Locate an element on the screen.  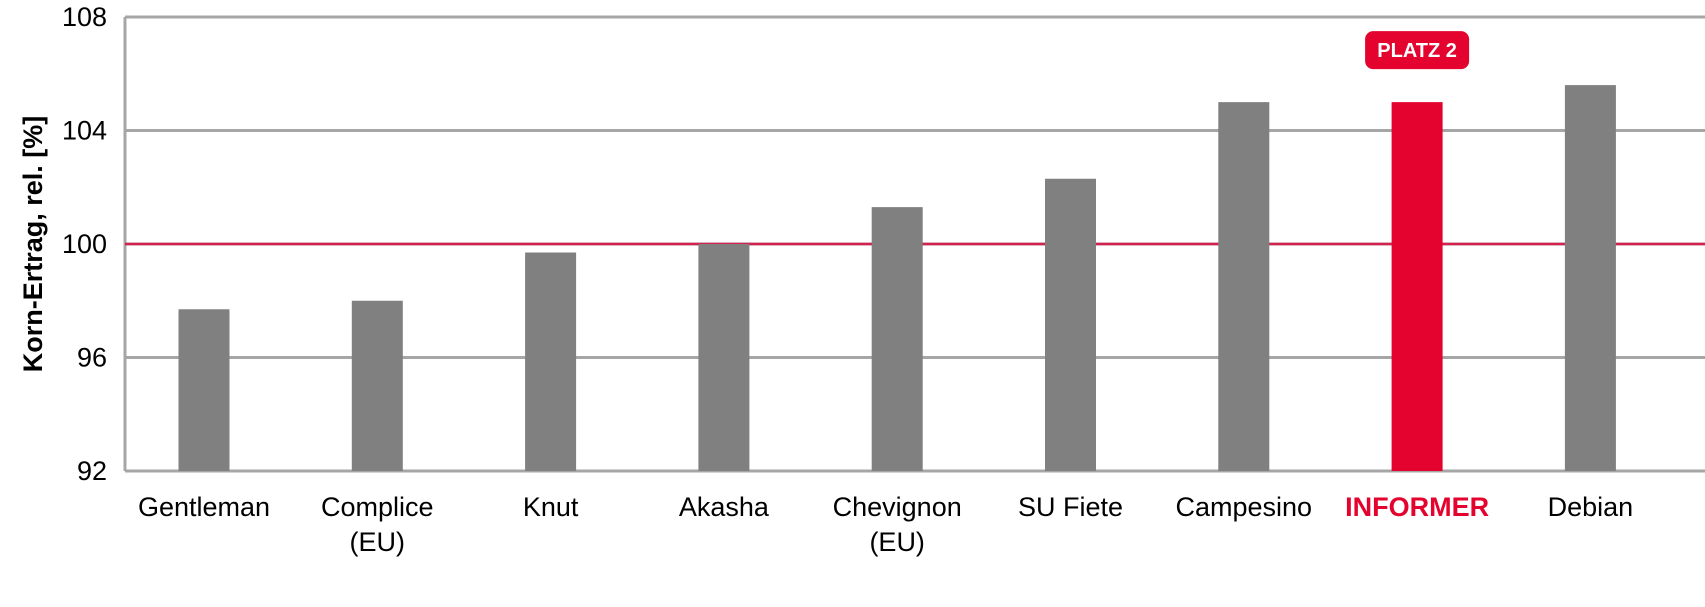
category-label: Akasha is located at coordinates (724, 507).